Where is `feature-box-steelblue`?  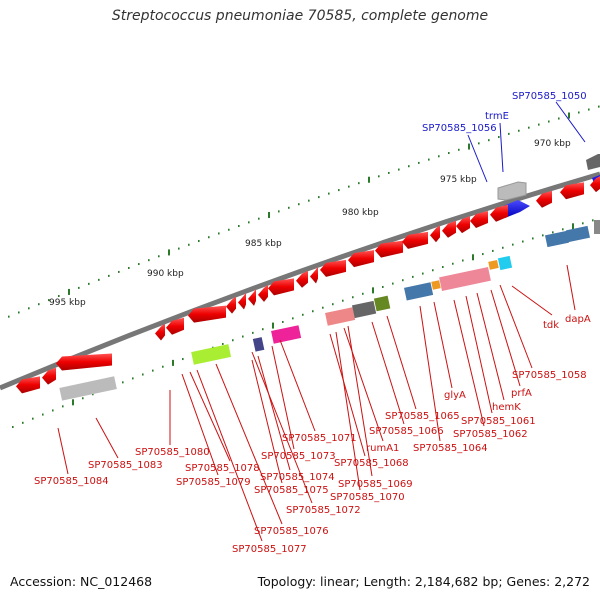
feature-box-steelblue is located at coordinates (419, 291).